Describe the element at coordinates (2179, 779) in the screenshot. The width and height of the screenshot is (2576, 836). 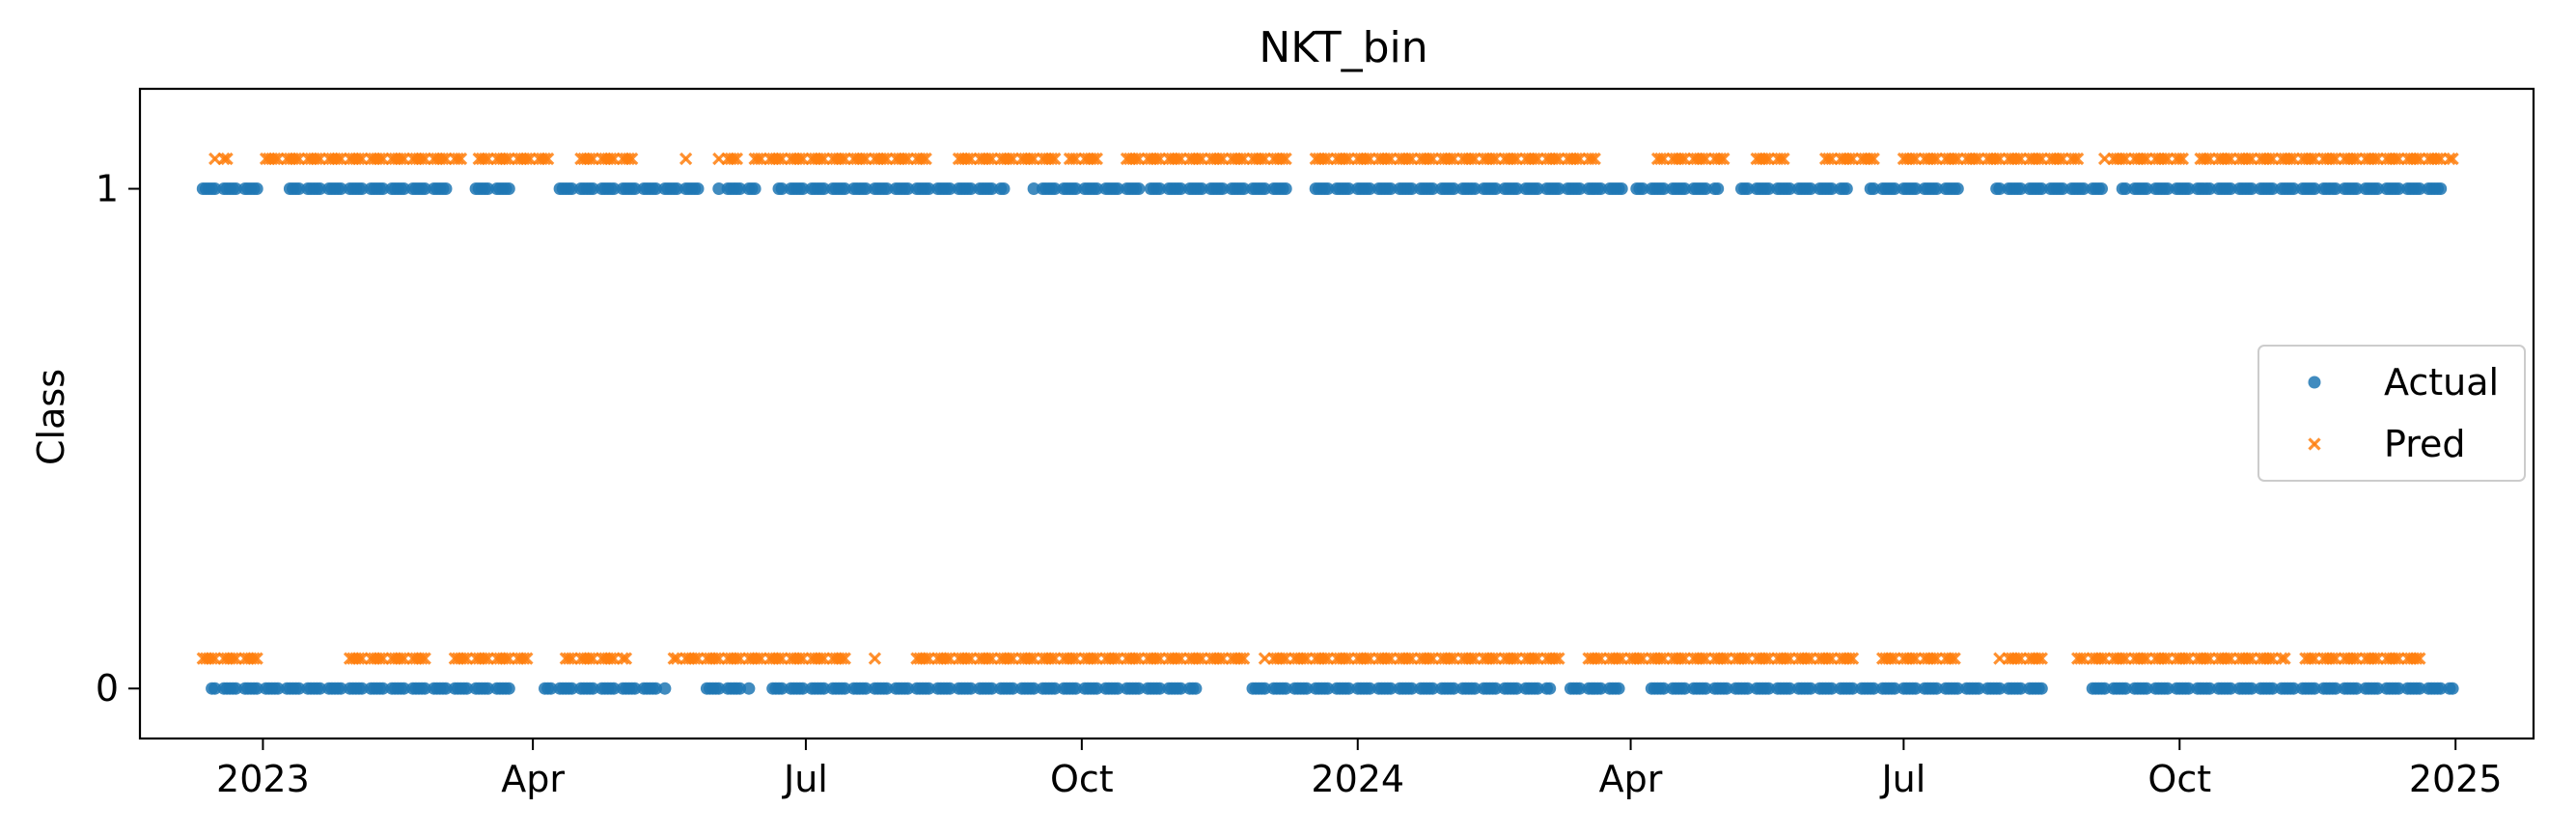
I see `x-tick-label: Oct` at that location.